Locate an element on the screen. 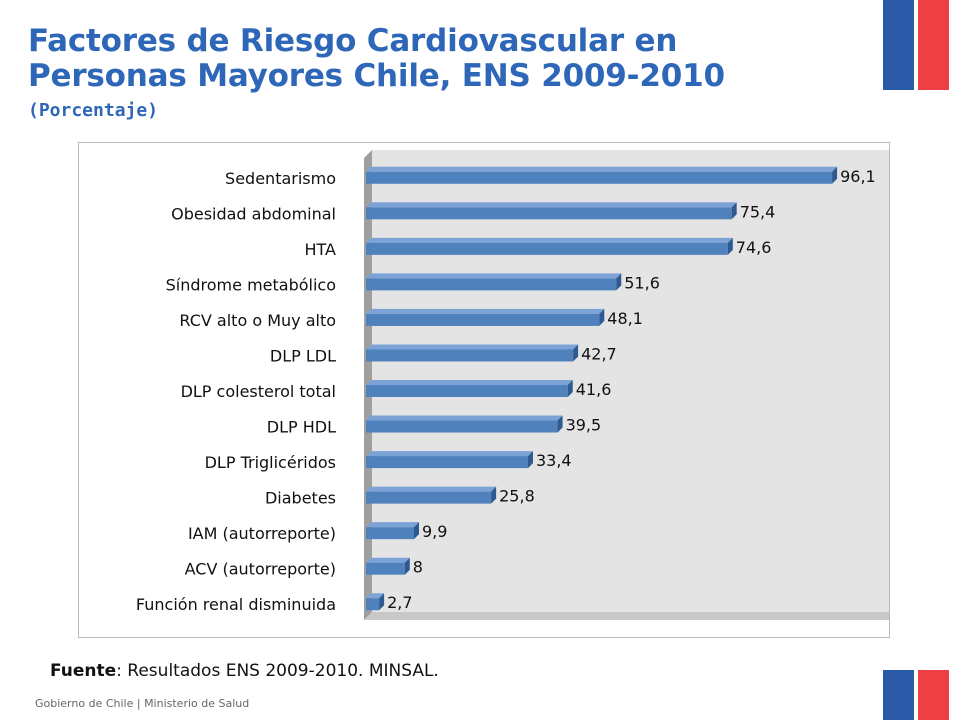 Image resolution: width=960 pixels, height=720 pixels. category-label: Sedentarismo is located at coordinates (280, 178).